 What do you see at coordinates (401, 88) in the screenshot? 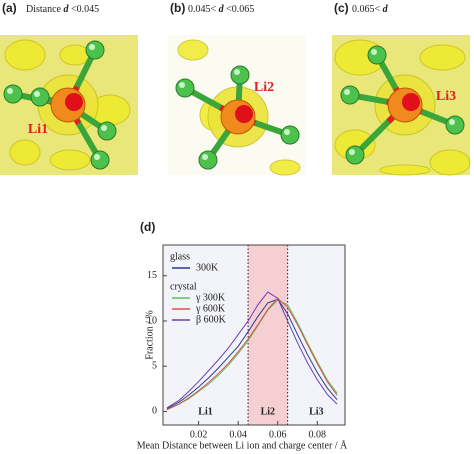
I see `panel: Li3 (c) 0.065< d` at bounding box center [401, 88].